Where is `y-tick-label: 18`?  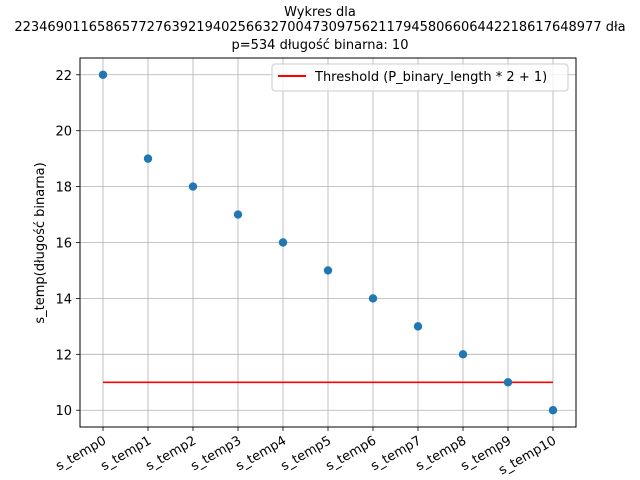
y-tick-label: 18 is located at coordinates (63, 188).